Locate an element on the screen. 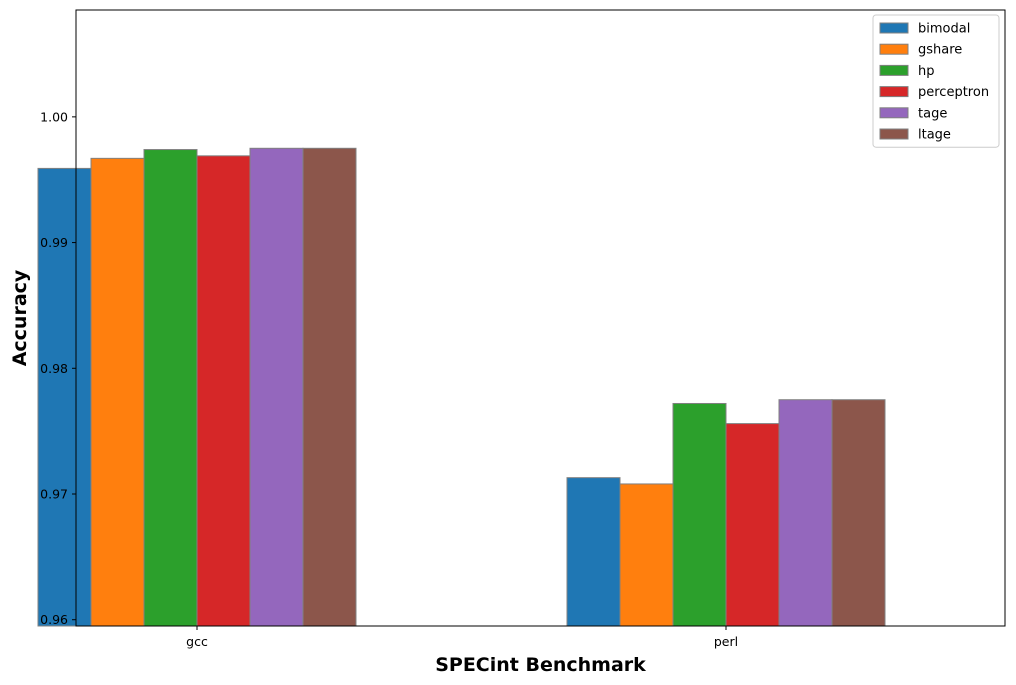  bar-gshare-perl is located at coordinates (646, 555).